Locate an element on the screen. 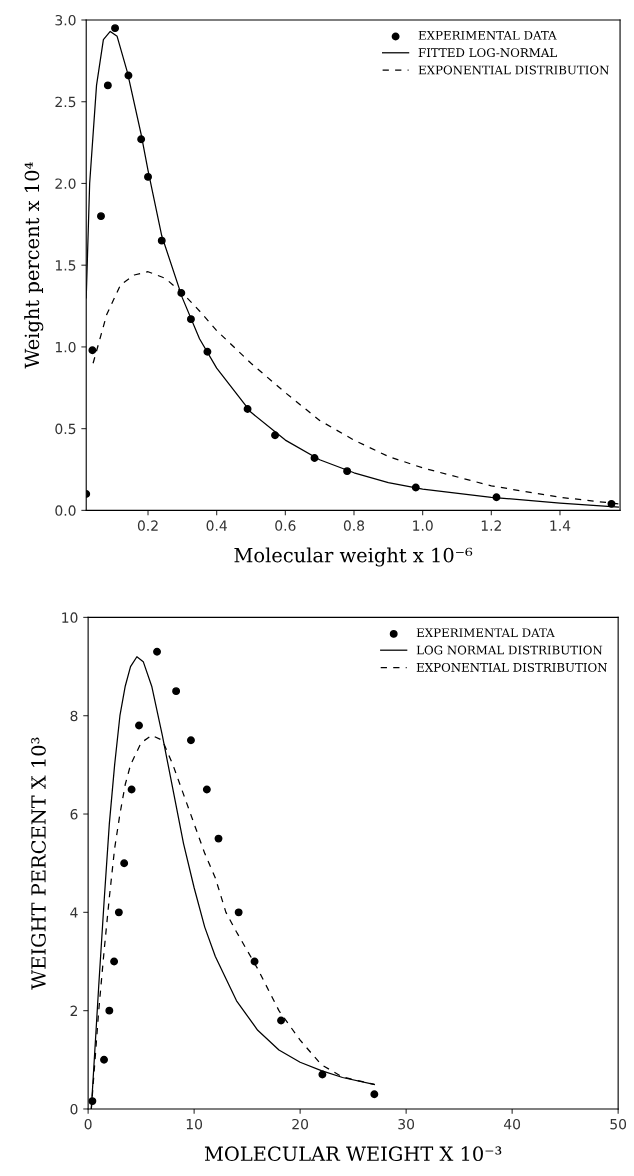 The width and height of the screenshot is (634, 1176). y-tick-label: 2.0 is located at coordinates (65, 183).